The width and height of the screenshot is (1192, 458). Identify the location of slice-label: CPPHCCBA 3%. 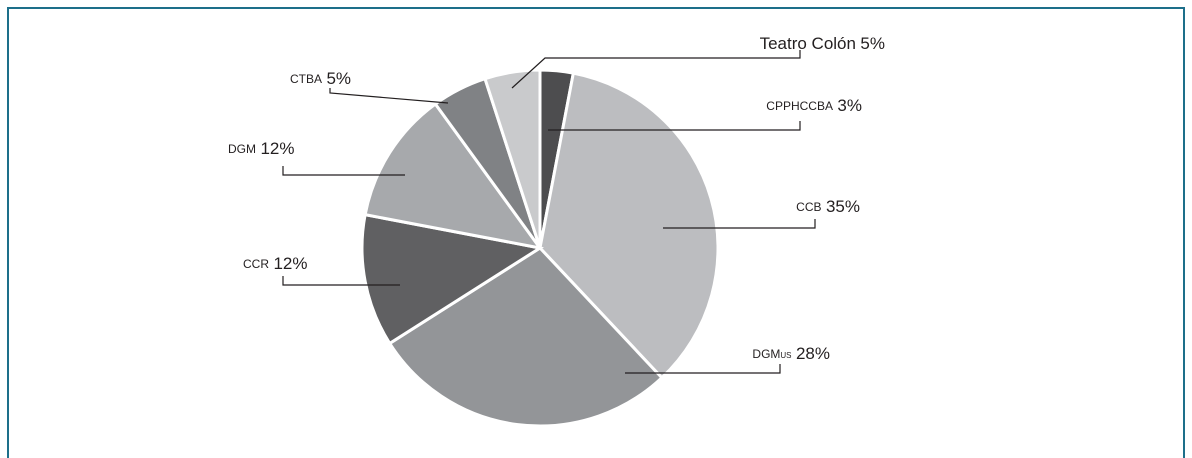
(814, 105).